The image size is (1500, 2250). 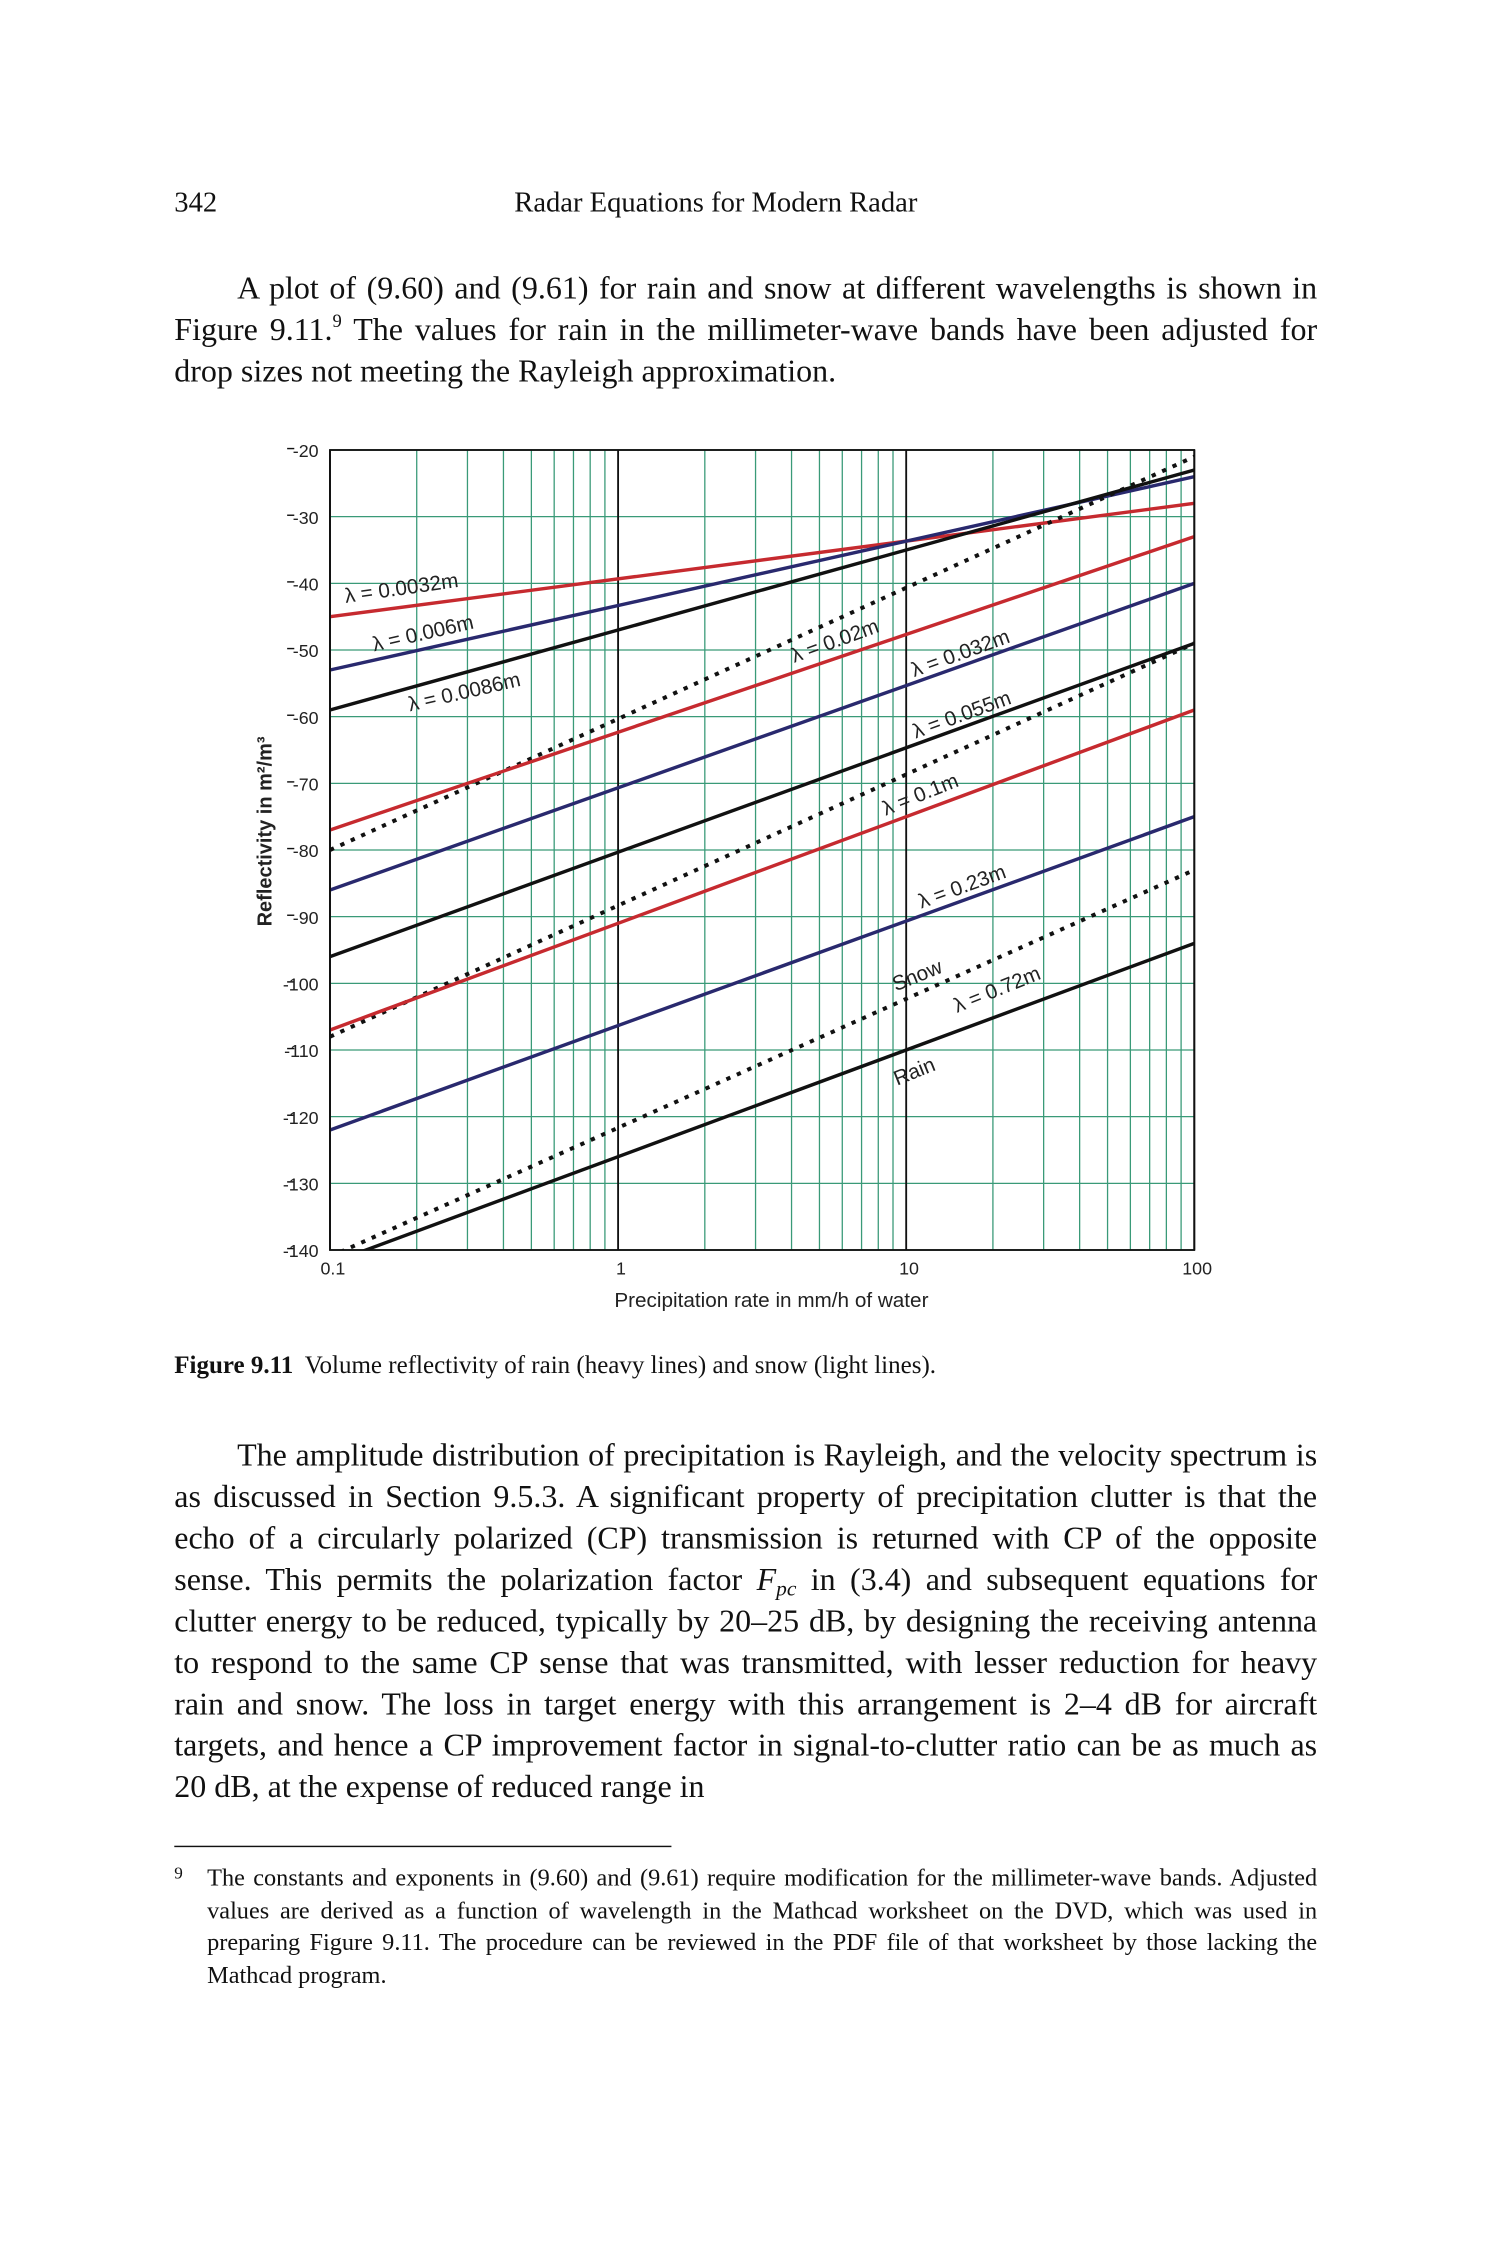 I want to click on y-tick-label: -80, so click(x=306, y=851).